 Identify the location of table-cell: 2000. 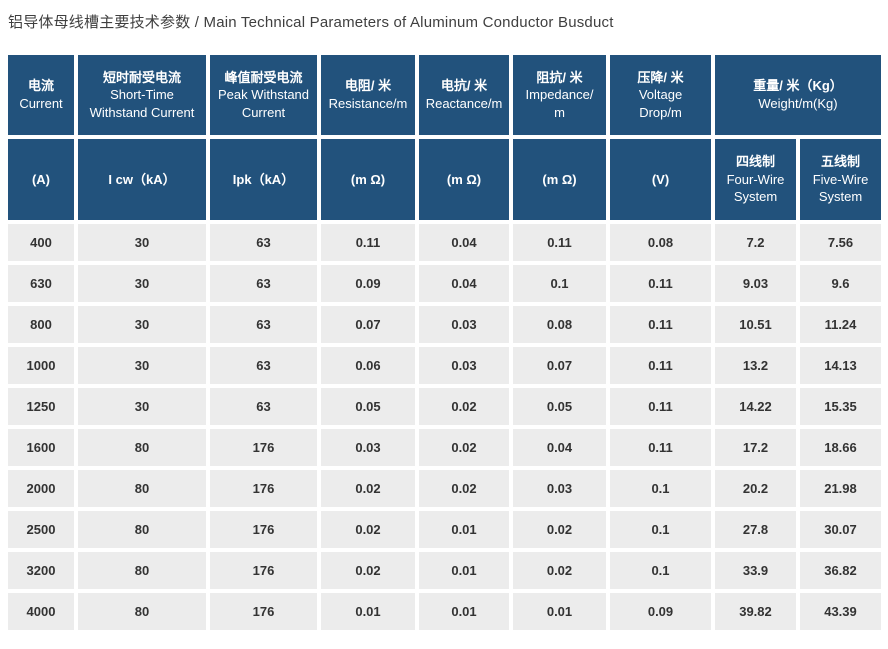
(41, 488).